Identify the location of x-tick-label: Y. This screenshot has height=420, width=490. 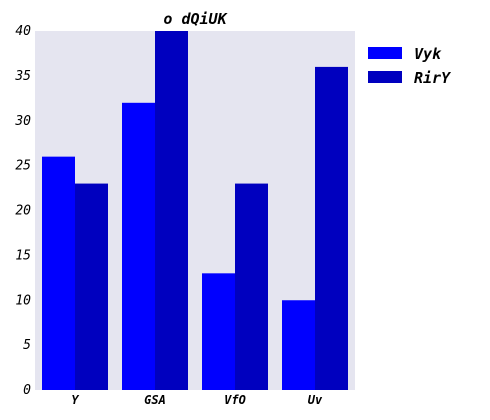
(75, 400).